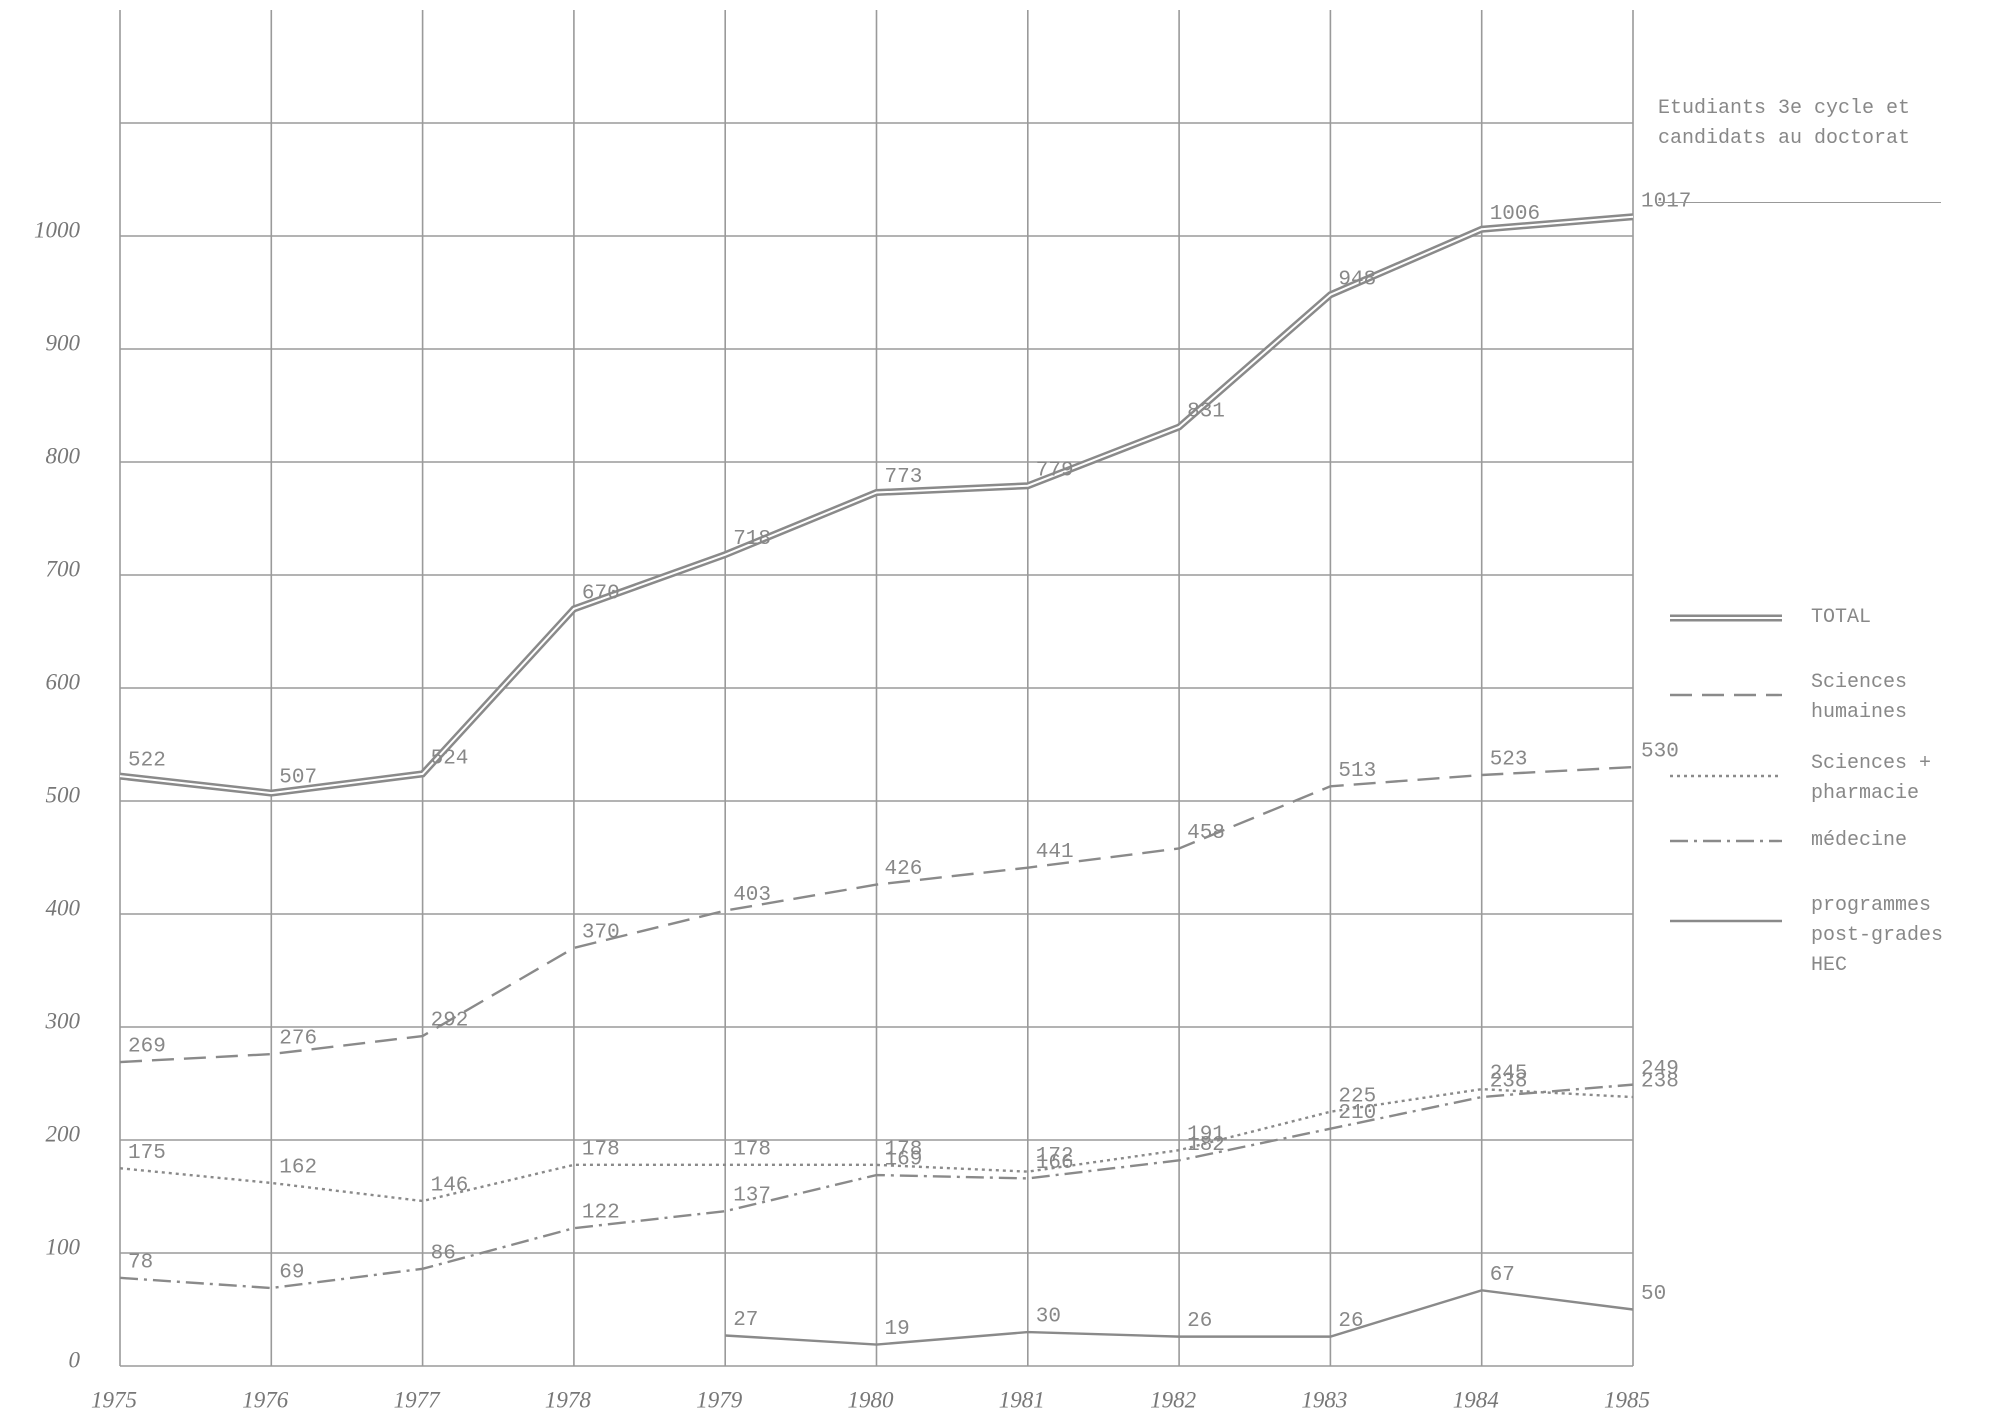 The width and height of the screenshot is (1989, 1416). Describe the element at coordinates (63, 1246) in the screenshot. I see `y-tick-label: 100` at that location.